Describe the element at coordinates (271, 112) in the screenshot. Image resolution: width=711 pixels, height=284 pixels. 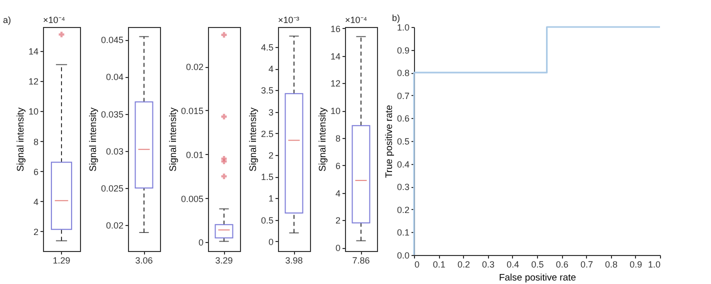
I see `y-tick-label: 3` at that location.